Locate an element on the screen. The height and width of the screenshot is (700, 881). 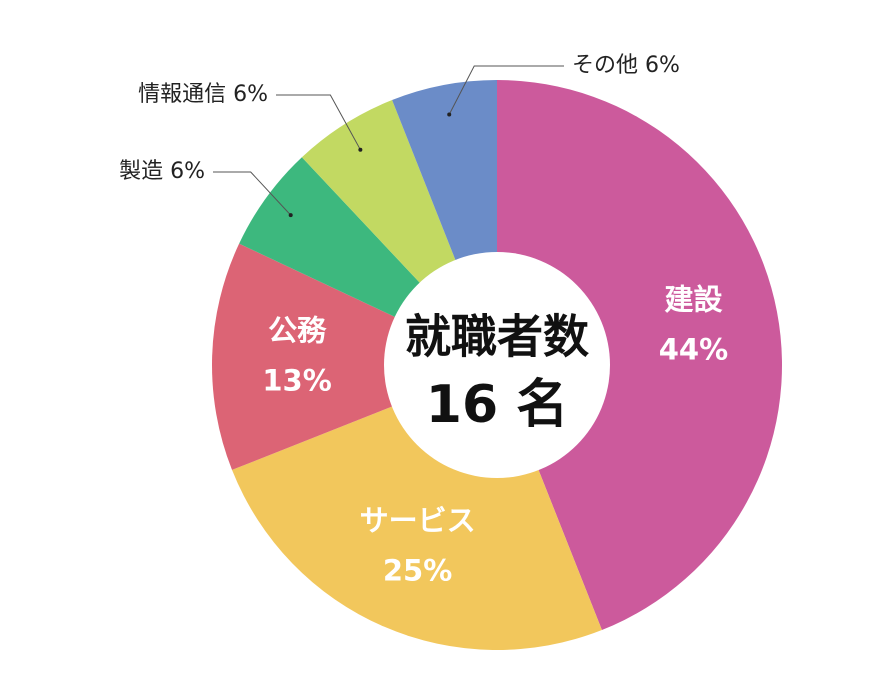
slice-label: 情報通信 6% is located at coordinates (203, 94).